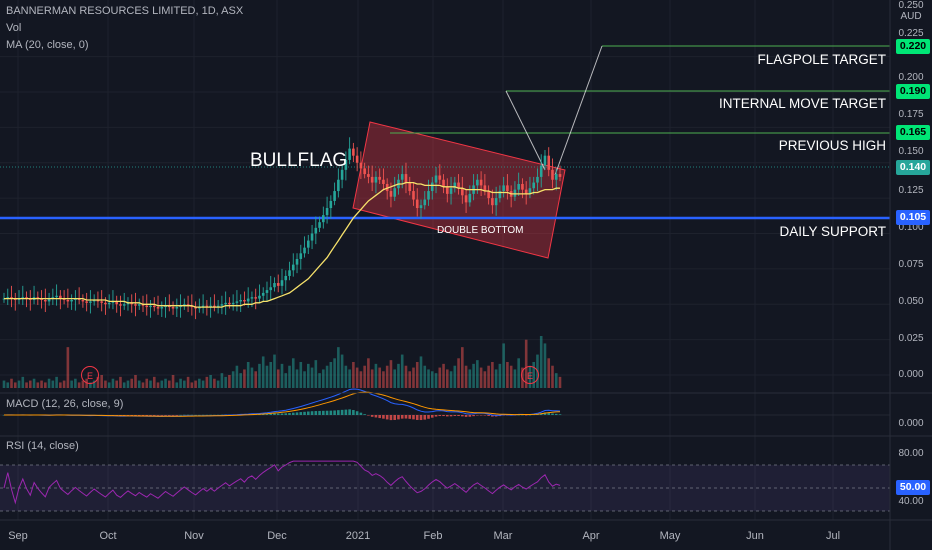  I want to click on time-tick: Jun, so click(755, 536).